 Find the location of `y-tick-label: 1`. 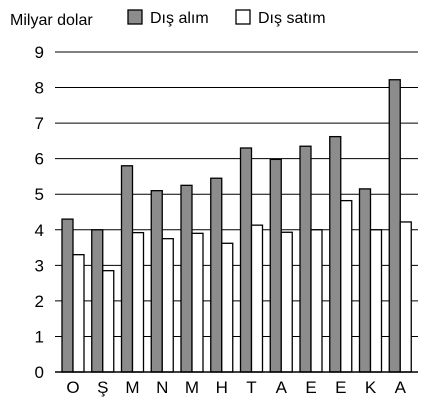

y-tick-label: 1 is located at coordinates (39, 336).